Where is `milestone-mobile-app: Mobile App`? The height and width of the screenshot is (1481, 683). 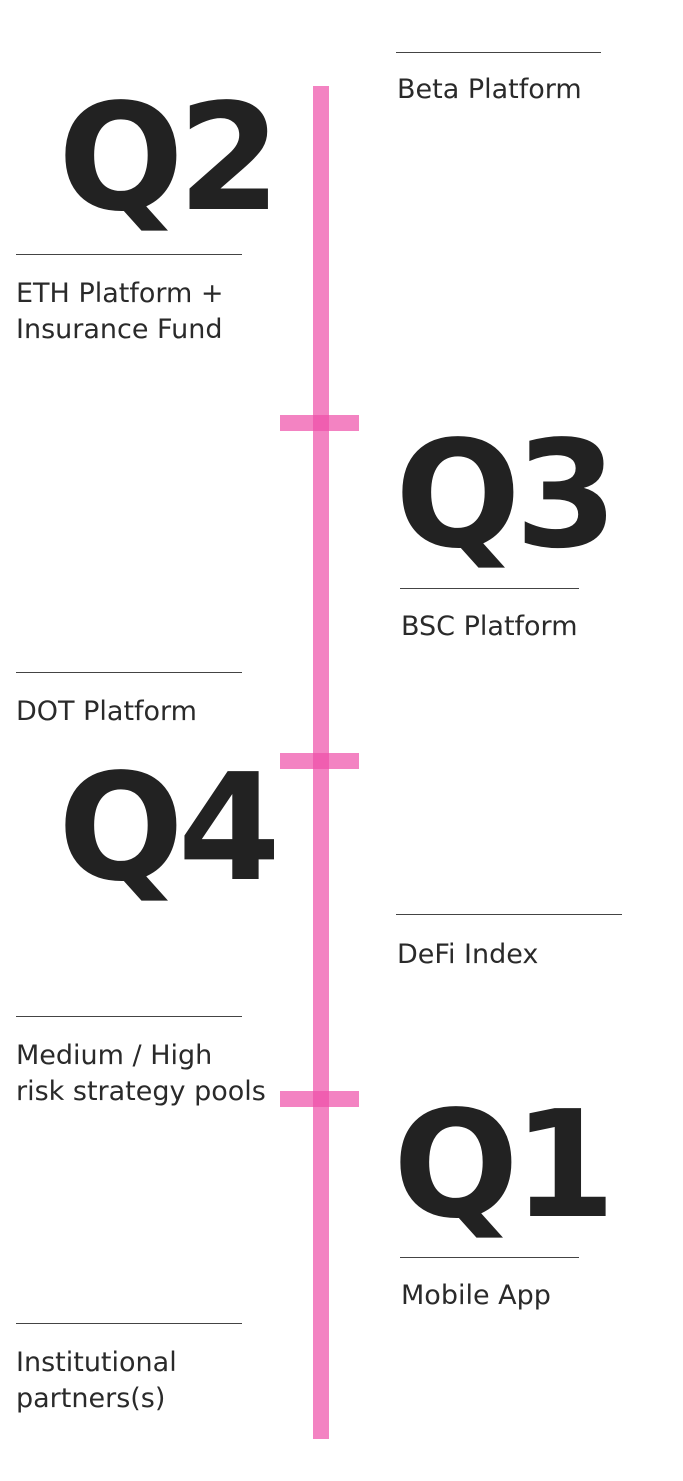
milestone-mobile-app: Mobile App is located at coordinates (476, 1295).